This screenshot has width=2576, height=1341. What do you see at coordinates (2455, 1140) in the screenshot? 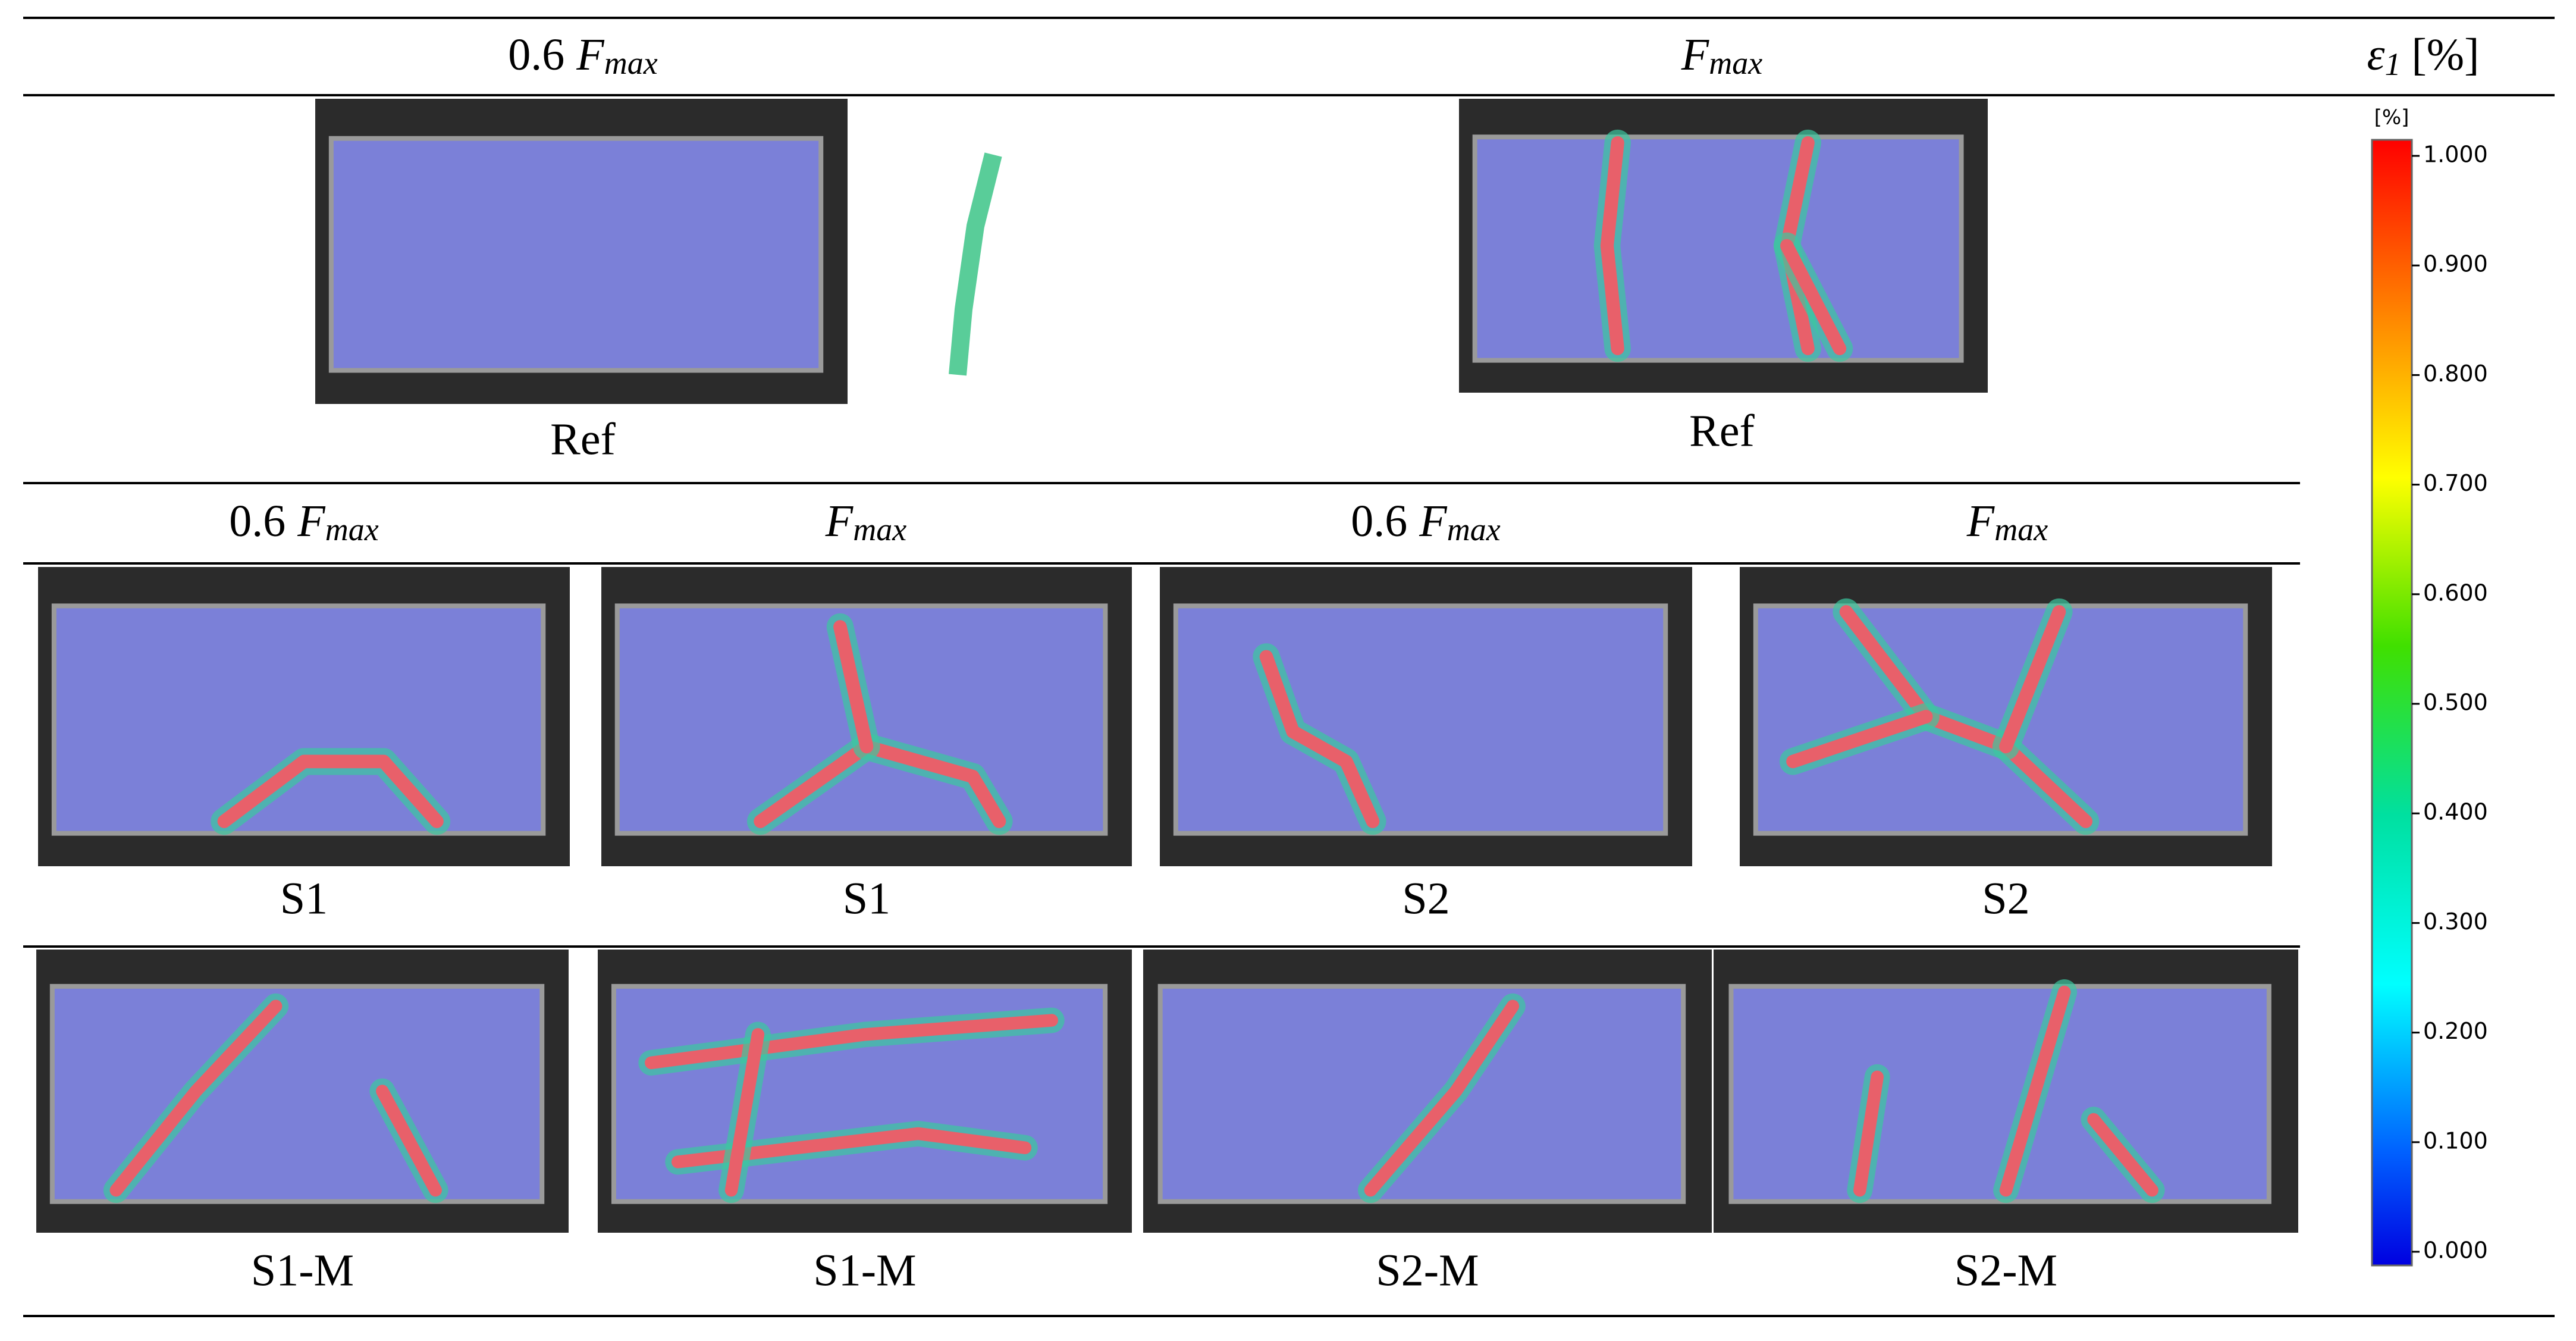
I see `colorbar-tick-label: 0.100` at bounding box center [2455, 1140].